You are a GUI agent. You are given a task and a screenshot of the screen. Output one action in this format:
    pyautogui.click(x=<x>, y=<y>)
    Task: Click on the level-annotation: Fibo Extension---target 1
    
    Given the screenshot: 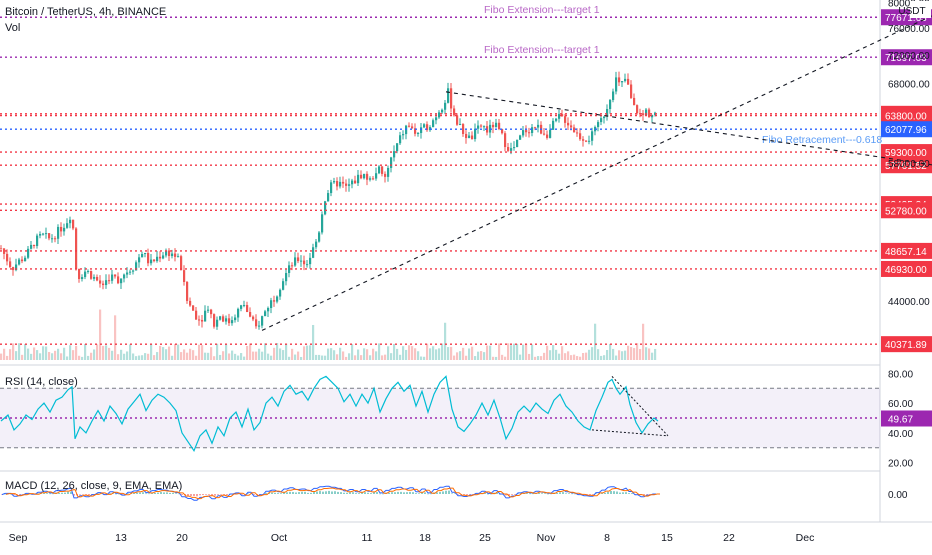 What is the action you would take?
    pyautogui.click(x=542, y=10)
    